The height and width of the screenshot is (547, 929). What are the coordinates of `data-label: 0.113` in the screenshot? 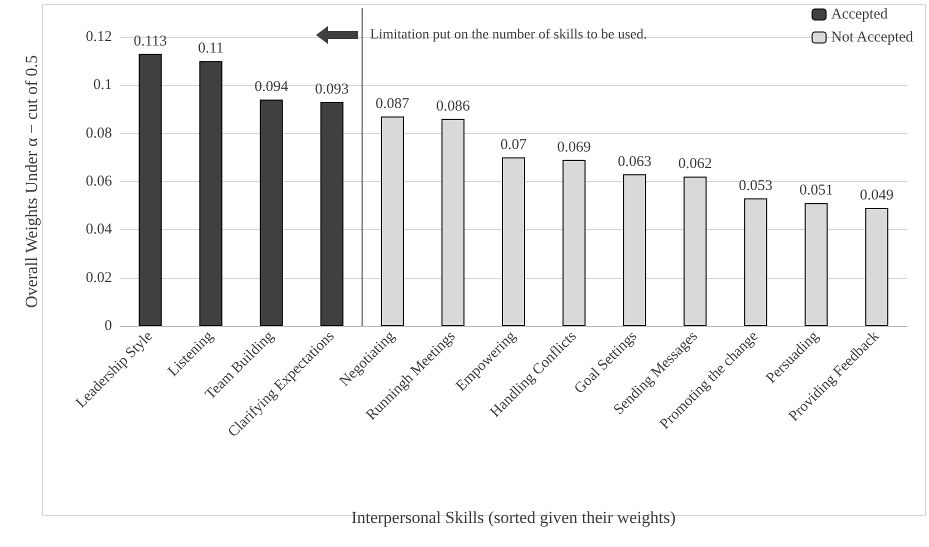 It's located at (150, 41).